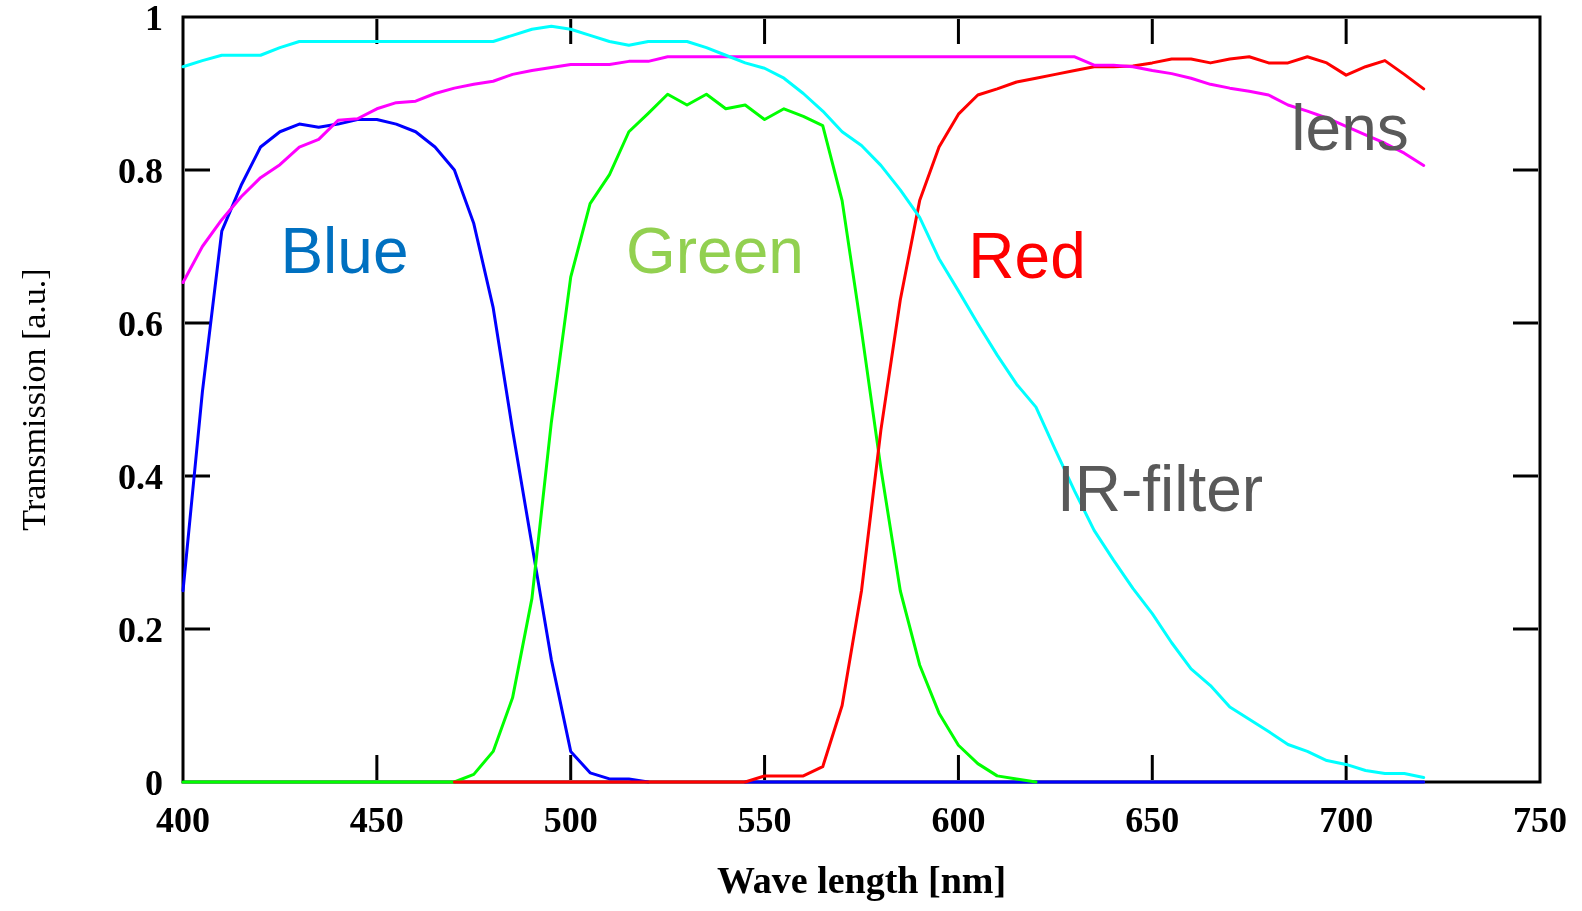 This screenshot has width=1582, height=911. Describe the element at coordinates (140, 476) in the screenshot. I see `y-tick-label: 0.4` at that location.